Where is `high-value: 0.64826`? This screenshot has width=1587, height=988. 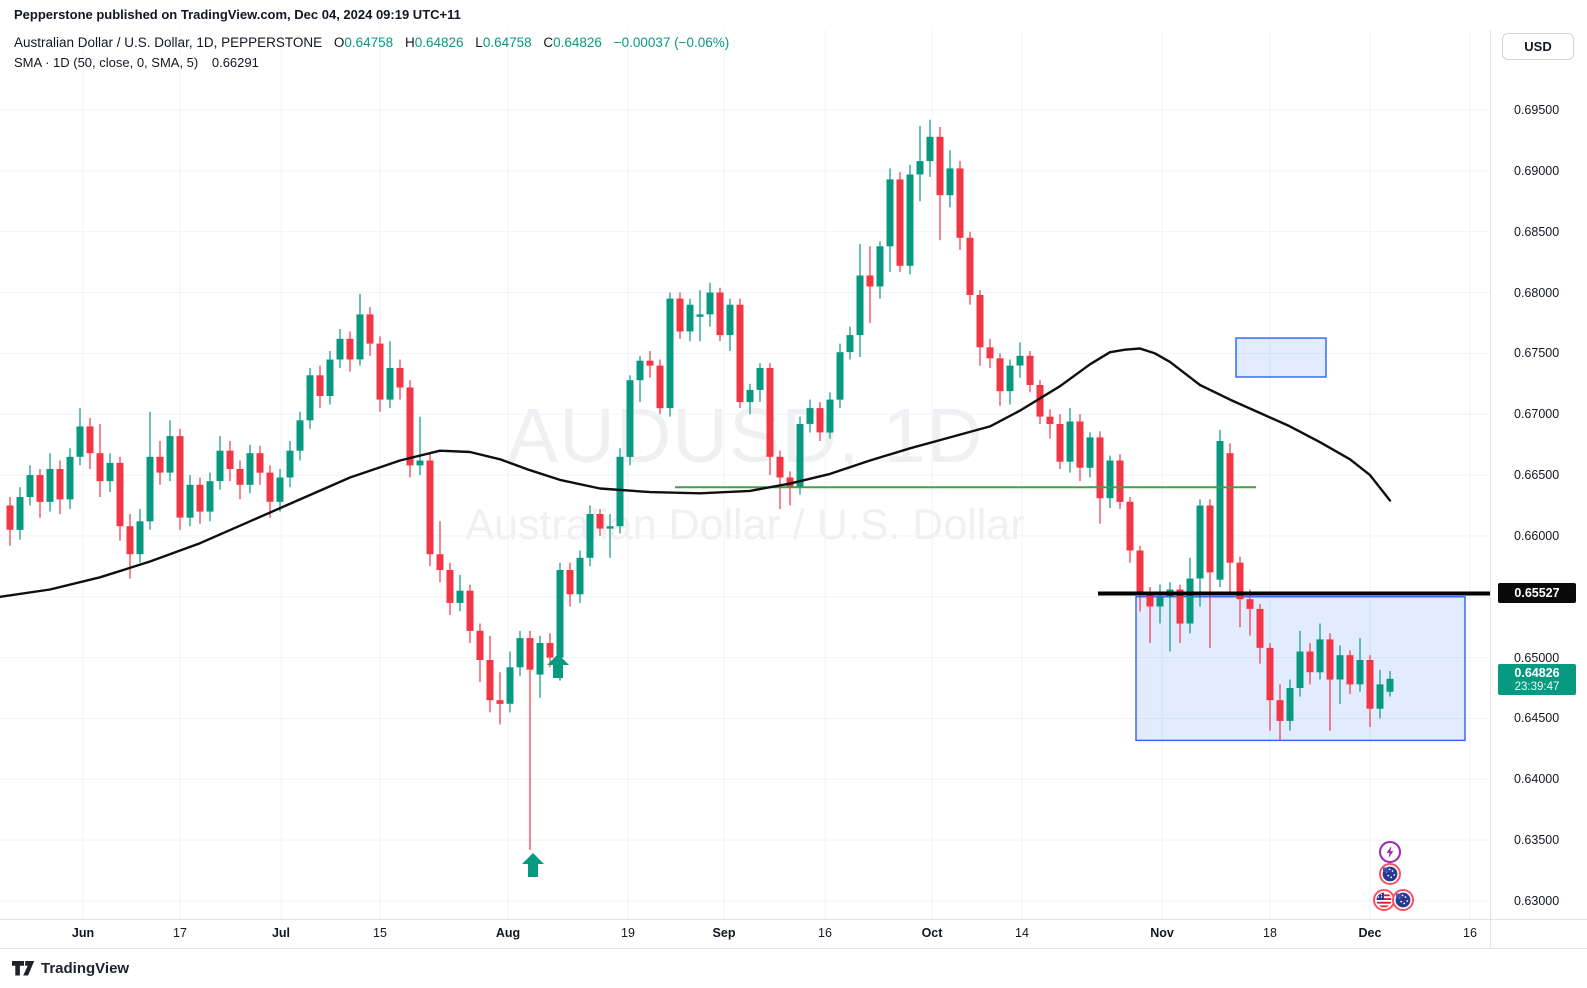 high-value: 0.64826 is located at coordinates (439, 42).